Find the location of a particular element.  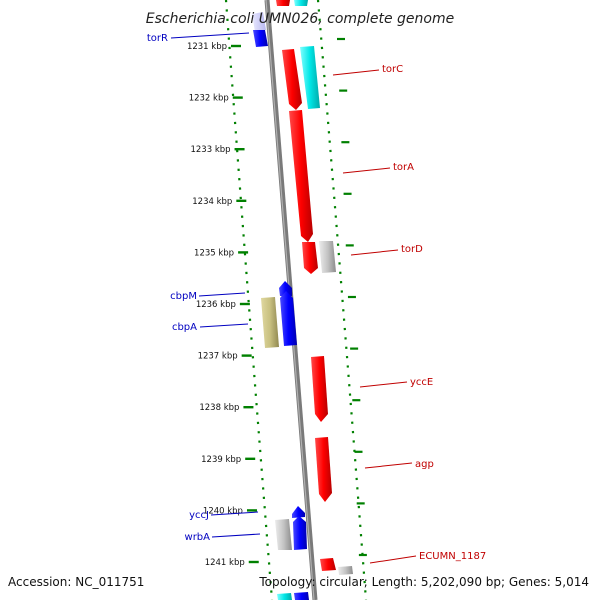

gene-arrow-top-cyan is located at coordinates (301, 3).